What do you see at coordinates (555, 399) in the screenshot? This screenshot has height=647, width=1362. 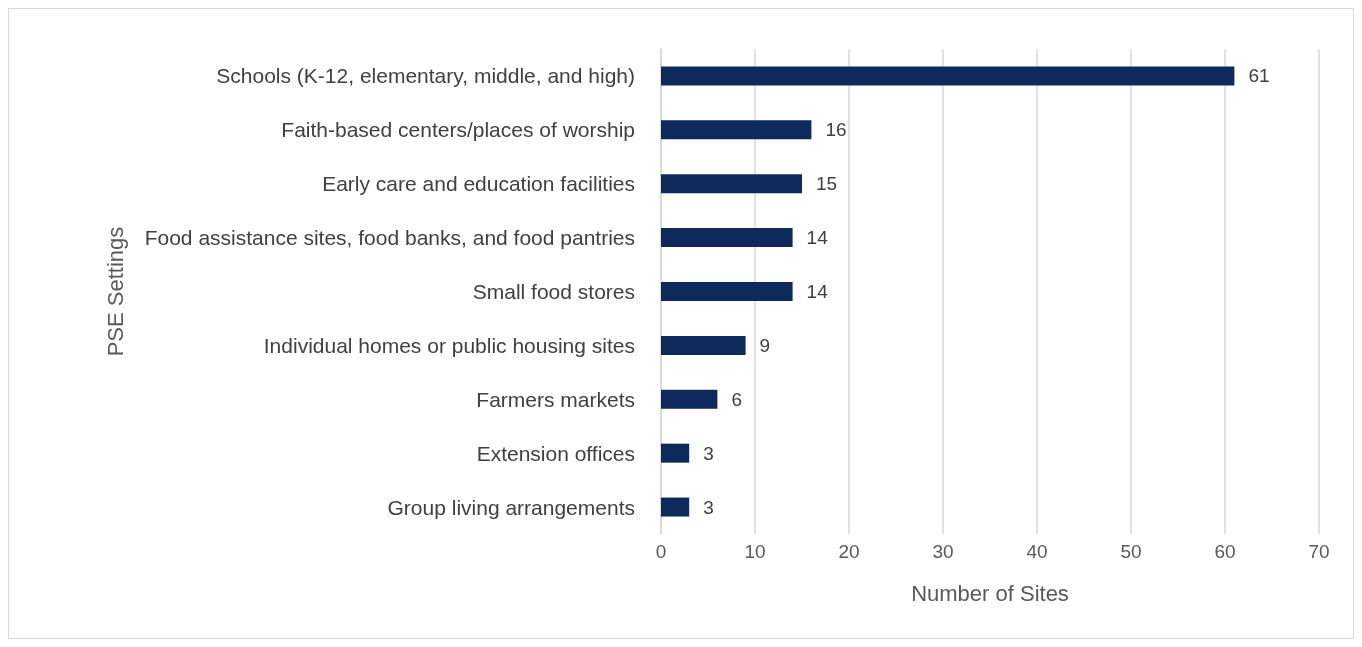 I see `y-tick-label: Farmers markets` at bounding box center [555, 399].